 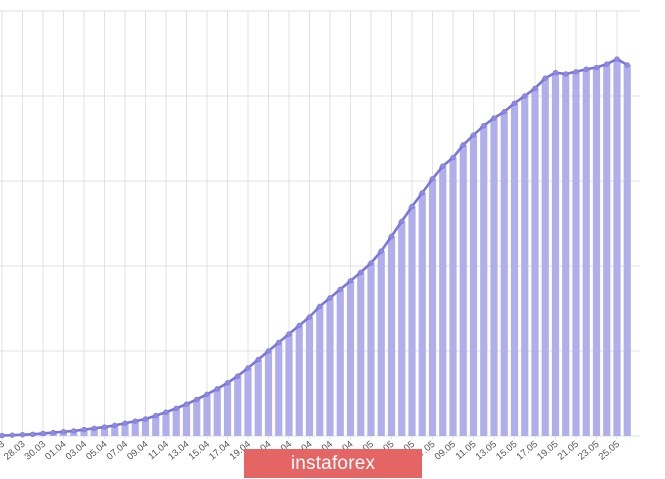 I want to click on x-tick-label: 17.05, so click(x=527, y=451).